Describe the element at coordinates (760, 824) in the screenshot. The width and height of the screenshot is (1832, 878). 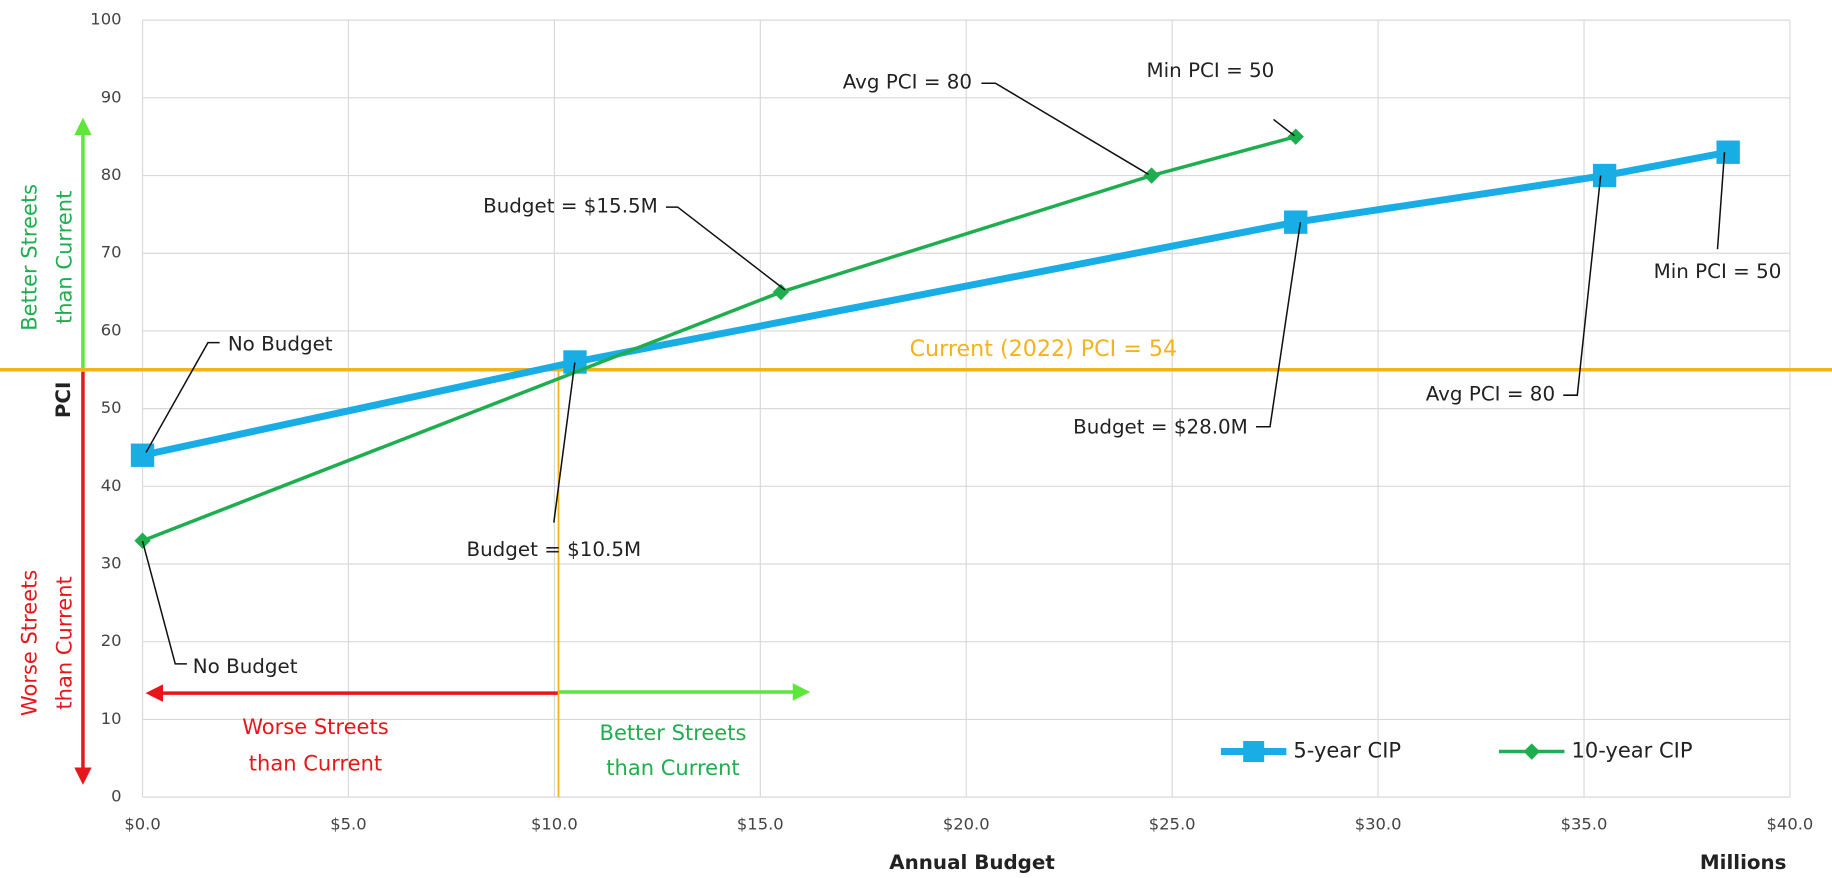
I see `x-tick-label: $15.0` at that location.